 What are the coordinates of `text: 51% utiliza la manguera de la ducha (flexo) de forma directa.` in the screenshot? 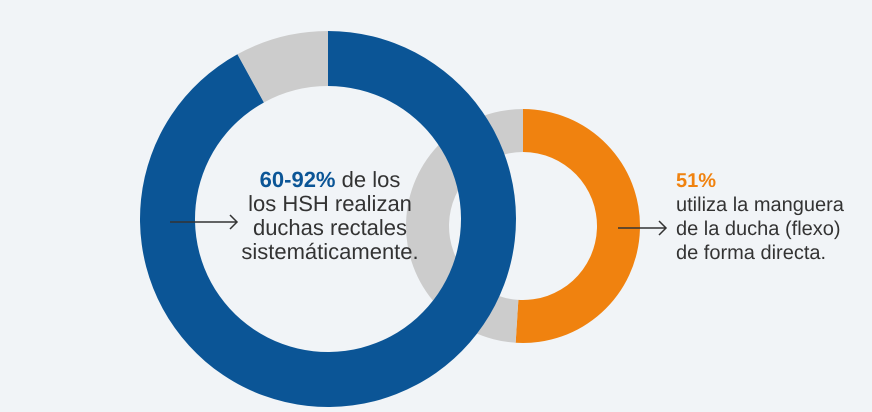 It's located at (760, 217).